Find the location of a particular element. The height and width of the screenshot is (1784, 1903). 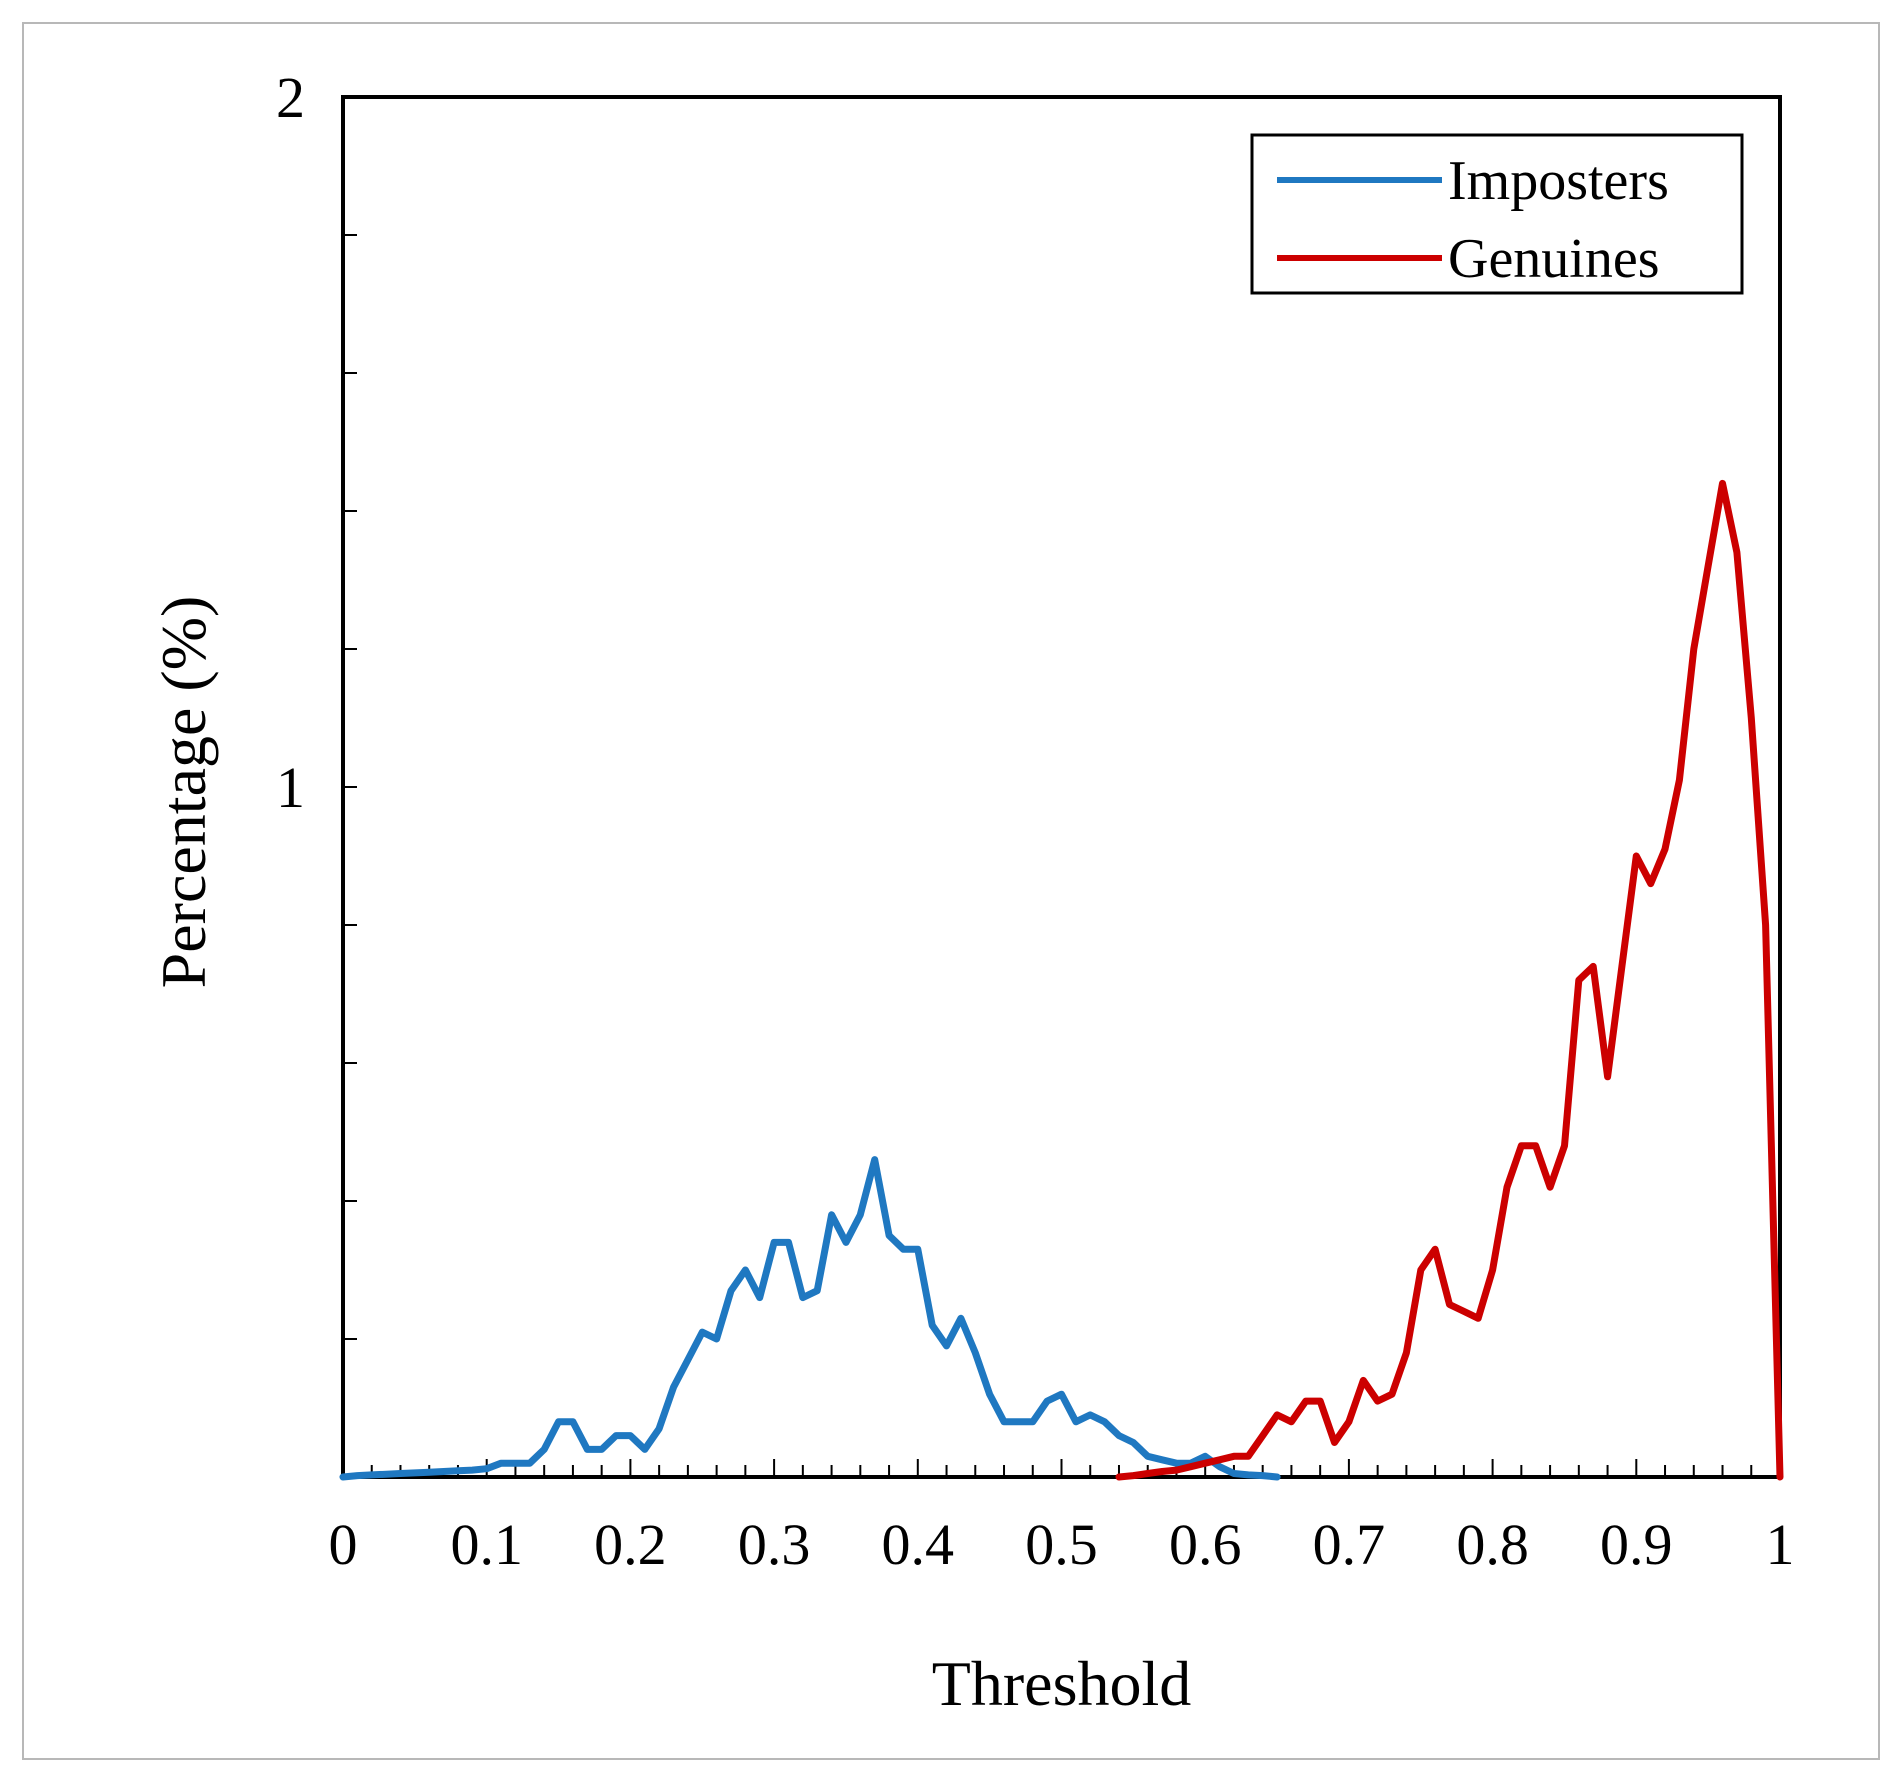

x-tick-label: 0.3 is located at coordinates (774, 1544).